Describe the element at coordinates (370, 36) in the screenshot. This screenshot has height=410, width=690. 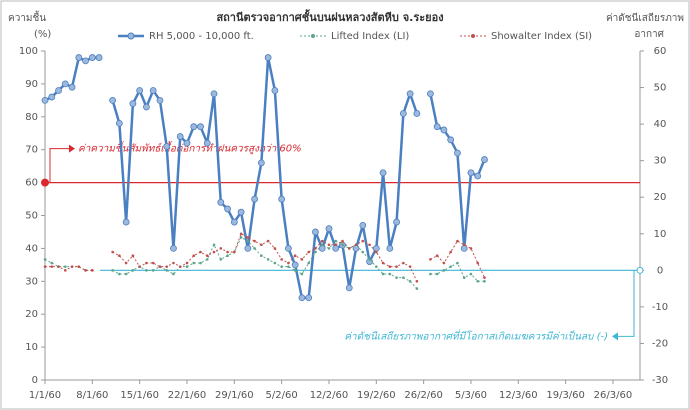
I see `legend-label: Lifted Index (LI)` at that location.